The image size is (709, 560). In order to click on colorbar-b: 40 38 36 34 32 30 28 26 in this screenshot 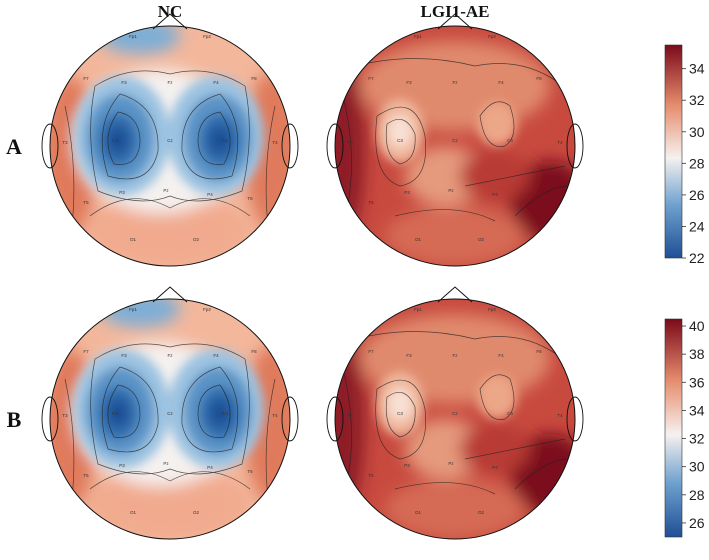, I will do `click(684, 428)`.